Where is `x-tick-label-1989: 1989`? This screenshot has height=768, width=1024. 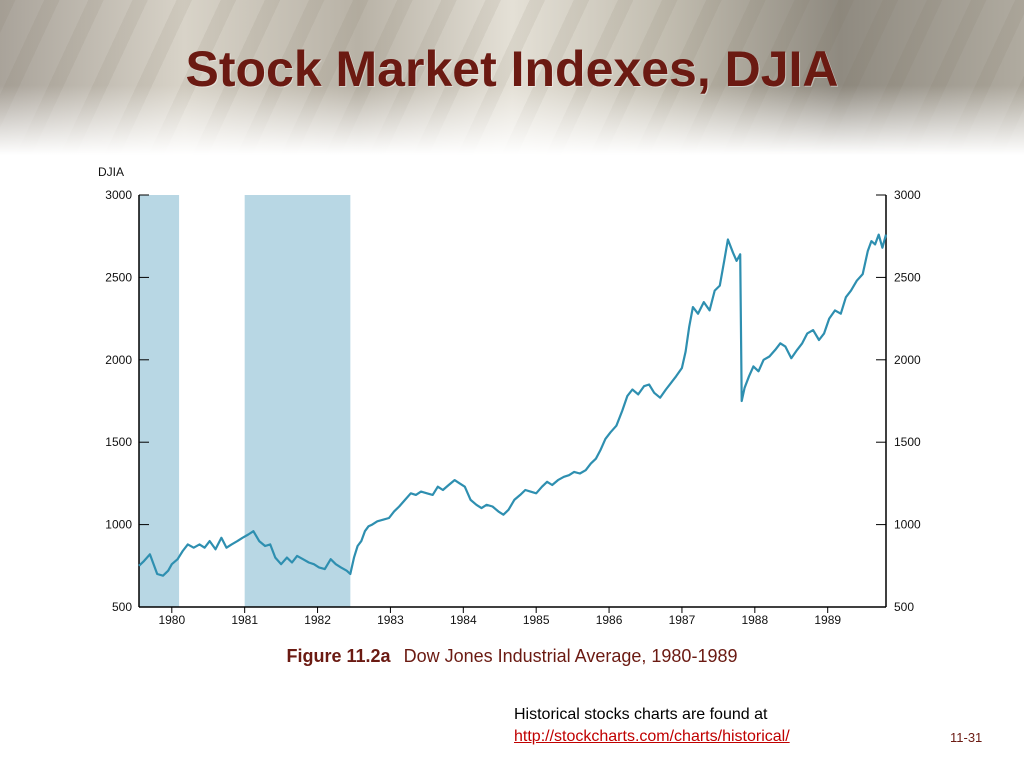 x-tick-label-1989: 1989 is located at coordinates (827, 620).